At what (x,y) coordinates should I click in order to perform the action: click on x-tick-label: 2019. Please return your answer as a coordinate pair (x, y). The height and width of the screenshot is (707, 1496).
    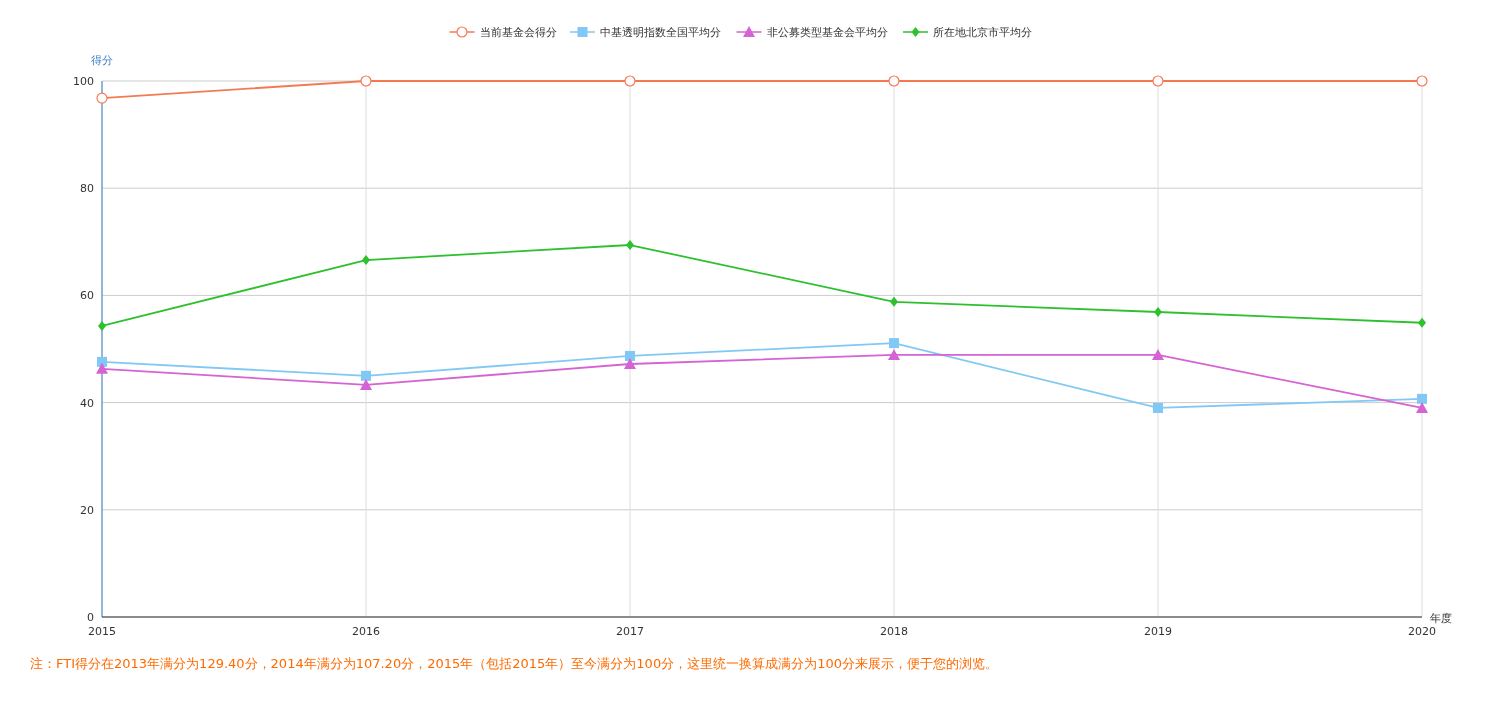
    Looking at the image, I should click on (1158, 631).